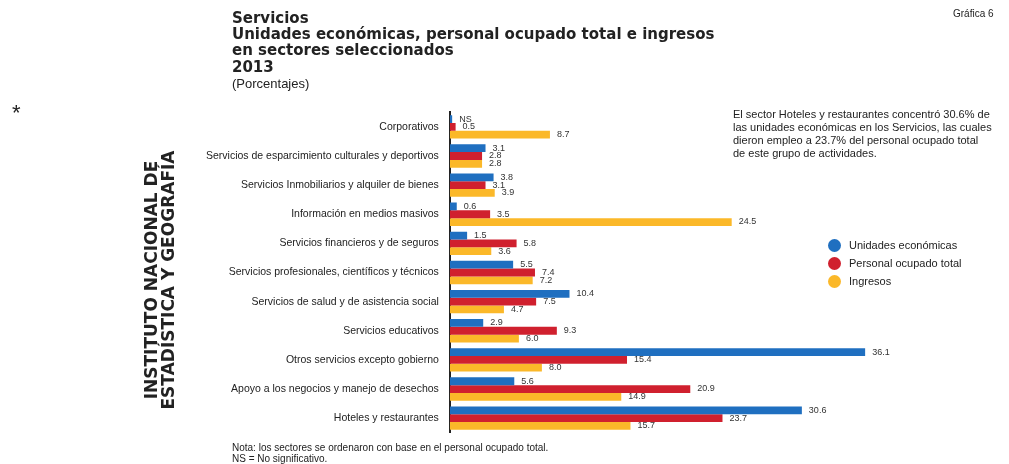  What do you see at coordinates (517, 308) in the screenshot?
I see `data-label: 4.7` at bounding box center [517, 308].